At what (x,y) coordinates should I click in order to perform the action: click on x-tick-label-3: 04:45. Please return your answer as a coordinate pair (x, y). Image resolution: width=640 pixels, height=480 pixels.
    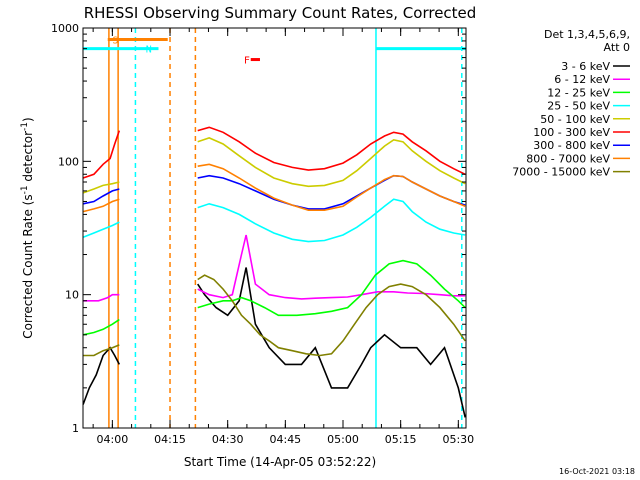
    Looking at the image, I should click on (285, 439).